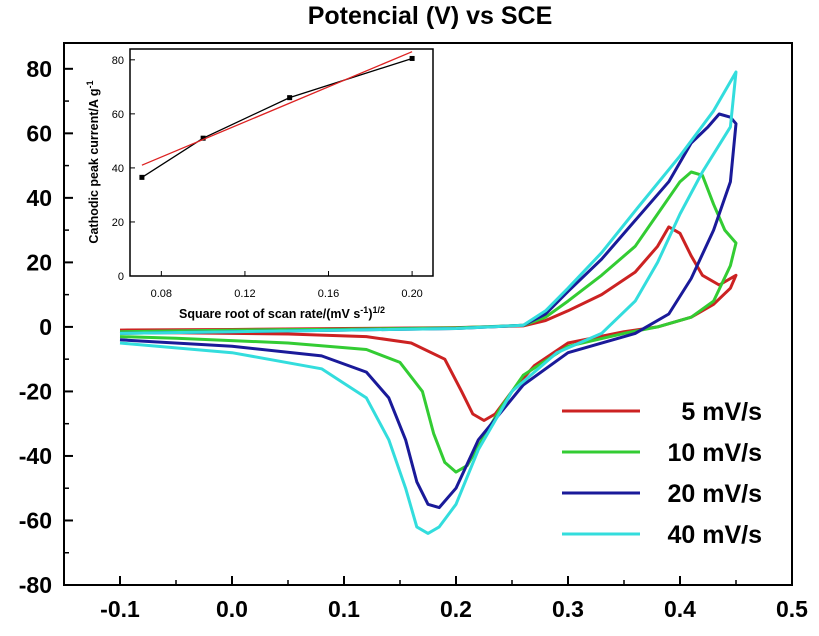 Image resolution: width=819 pixels, height=636 pixels. What do you see at coordinates (344, 609) in the screenshot?
I see `x-tick-label: 0.1` at bounding box center [344, 609].